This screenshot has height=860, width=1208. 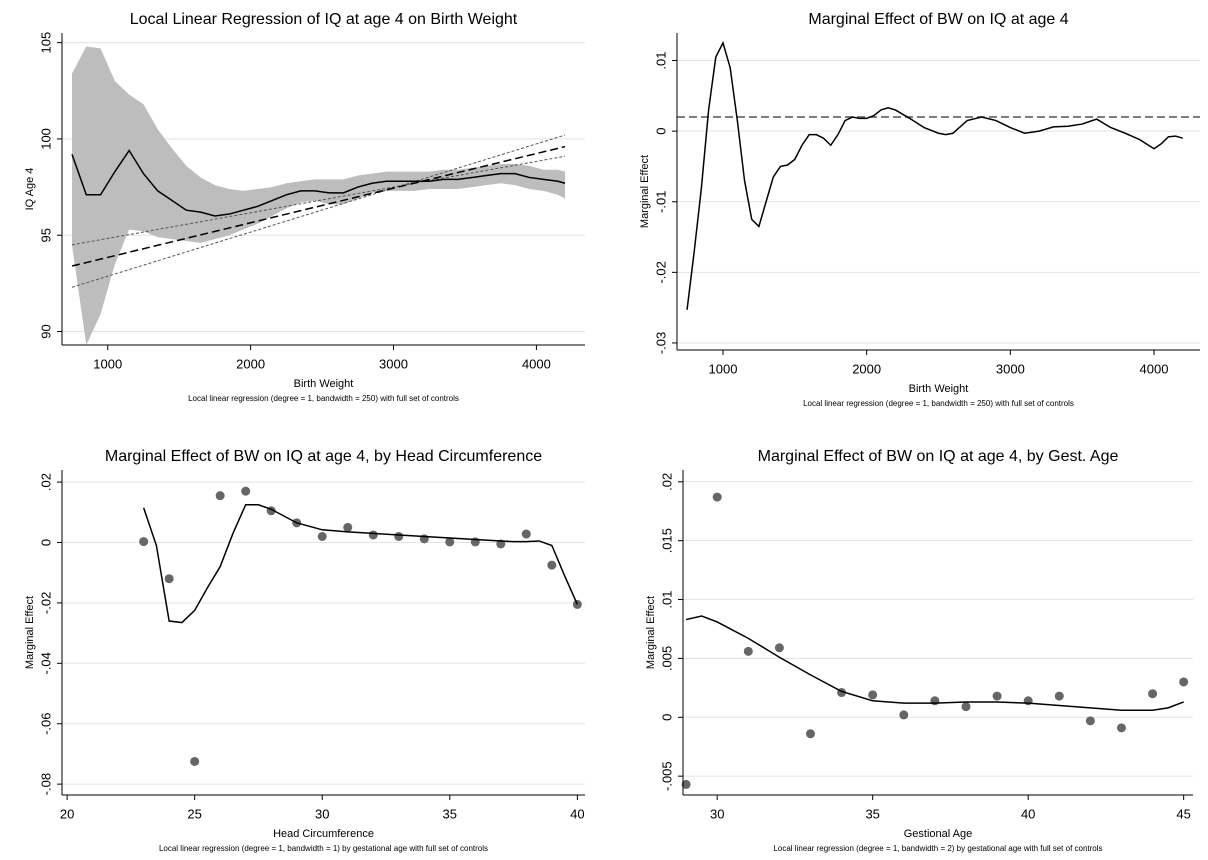 What do you see at coordinates (1183, 813) in the screenshot?
I see `x-tick-label: 45` at bounding box center [1183, 813].